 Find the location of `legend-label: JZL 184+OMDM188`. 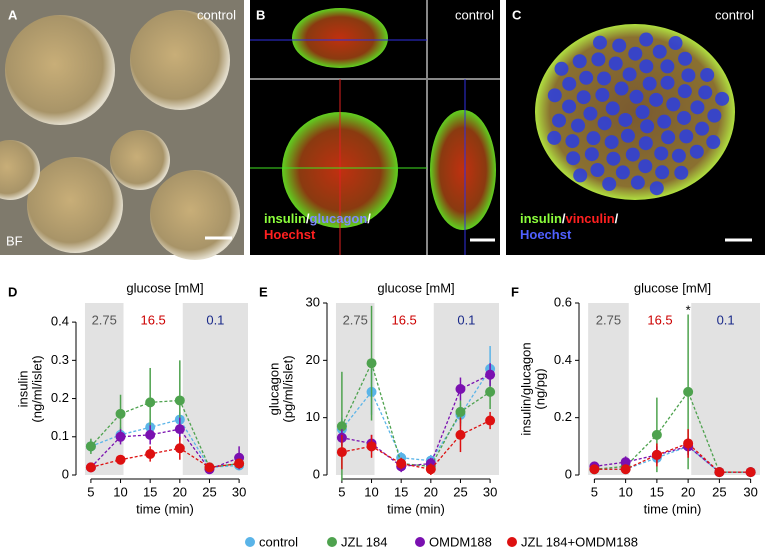

legend-label: JZL 184+OMDM188 is located at coordinates (579, 541).